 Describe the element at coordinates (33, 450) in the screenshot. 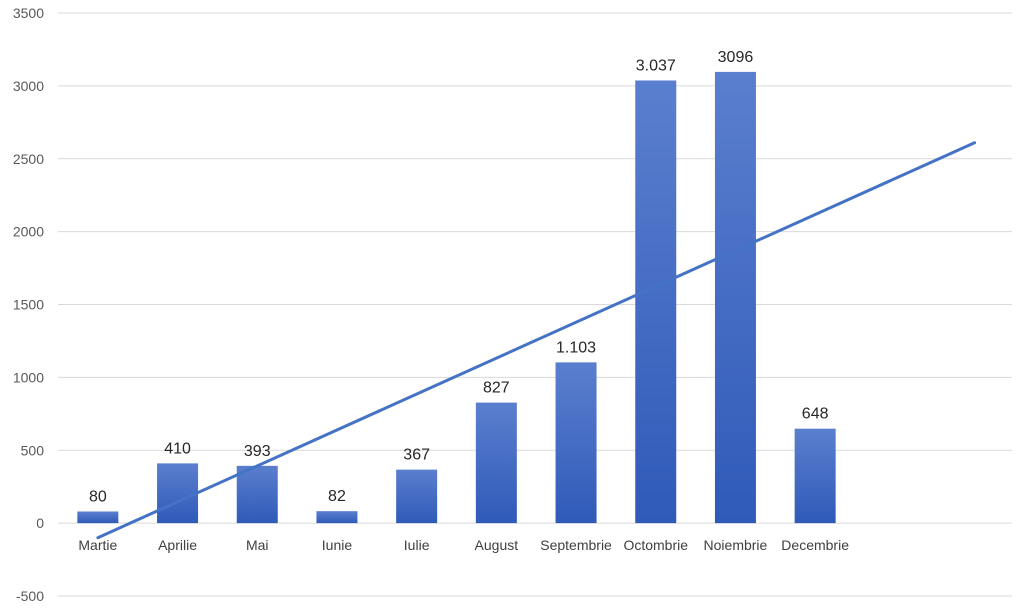

I see `y-tick-label: 500` at that location.